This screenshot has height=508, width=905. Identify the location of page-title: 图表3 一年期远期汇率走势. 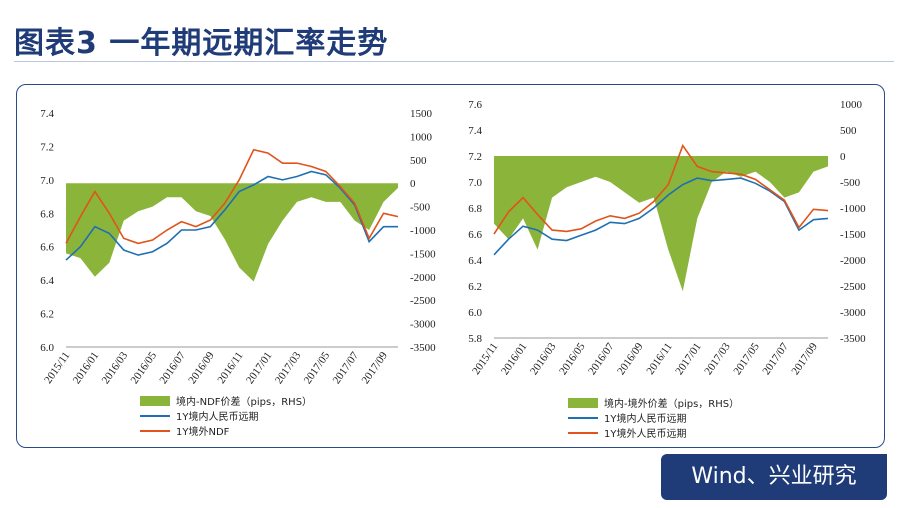
(201, 43).